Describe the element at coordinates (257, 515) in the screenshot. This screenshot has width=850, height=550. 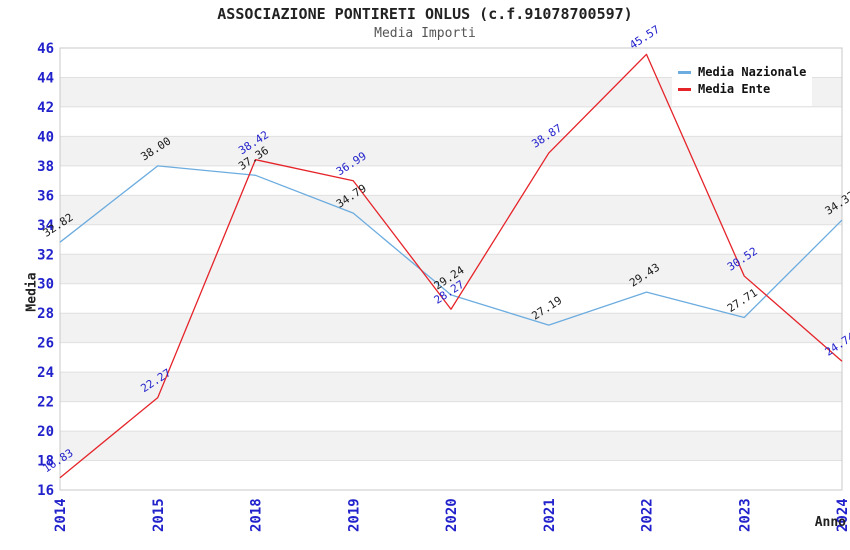
I see `x-tick-label: 2018` at that location.